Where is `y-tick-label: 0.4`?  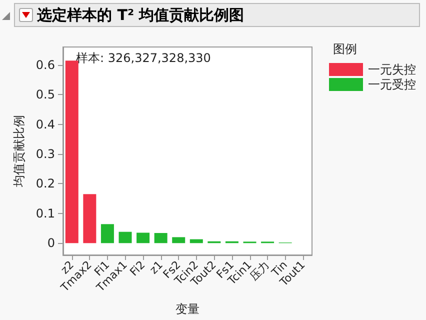 y-tick-label: 0.4 is located at coordinates (45, 124).